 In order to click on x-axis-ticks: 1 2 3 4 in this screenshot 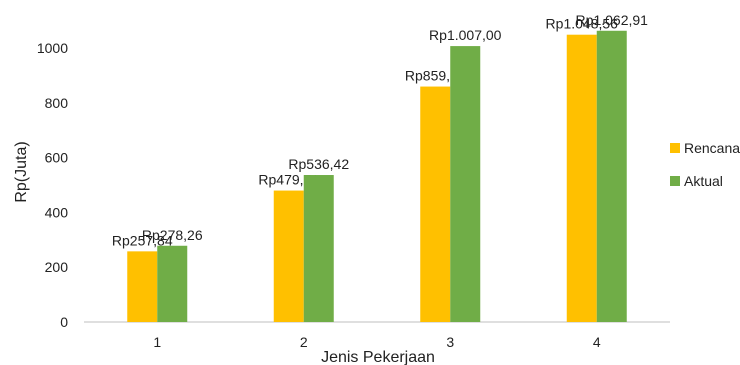, I will do `click(377, 342)`.